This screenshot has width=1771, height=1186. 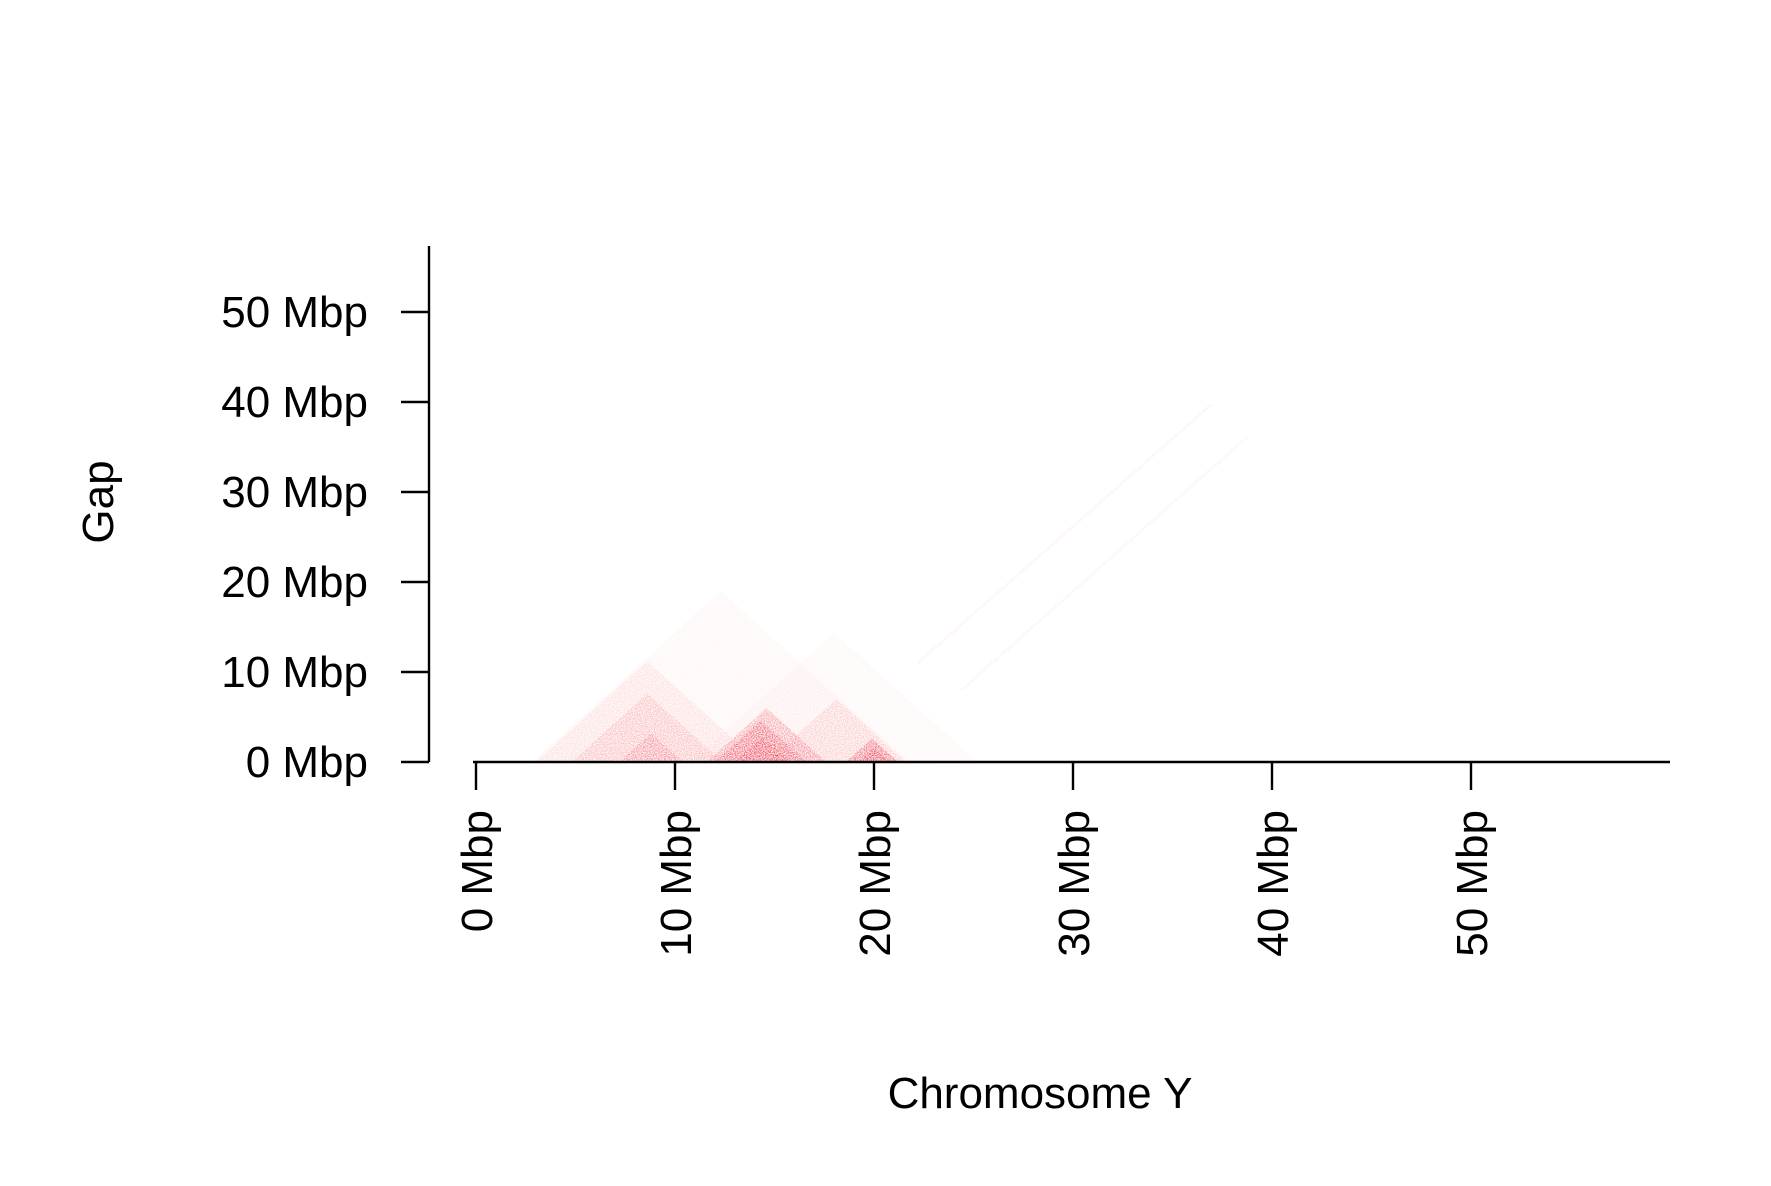 What do you see at coordinates (294, 402) in the screenshot?
I see `y-tick-label: 40 Mbp` at bounding box center [294, 402].